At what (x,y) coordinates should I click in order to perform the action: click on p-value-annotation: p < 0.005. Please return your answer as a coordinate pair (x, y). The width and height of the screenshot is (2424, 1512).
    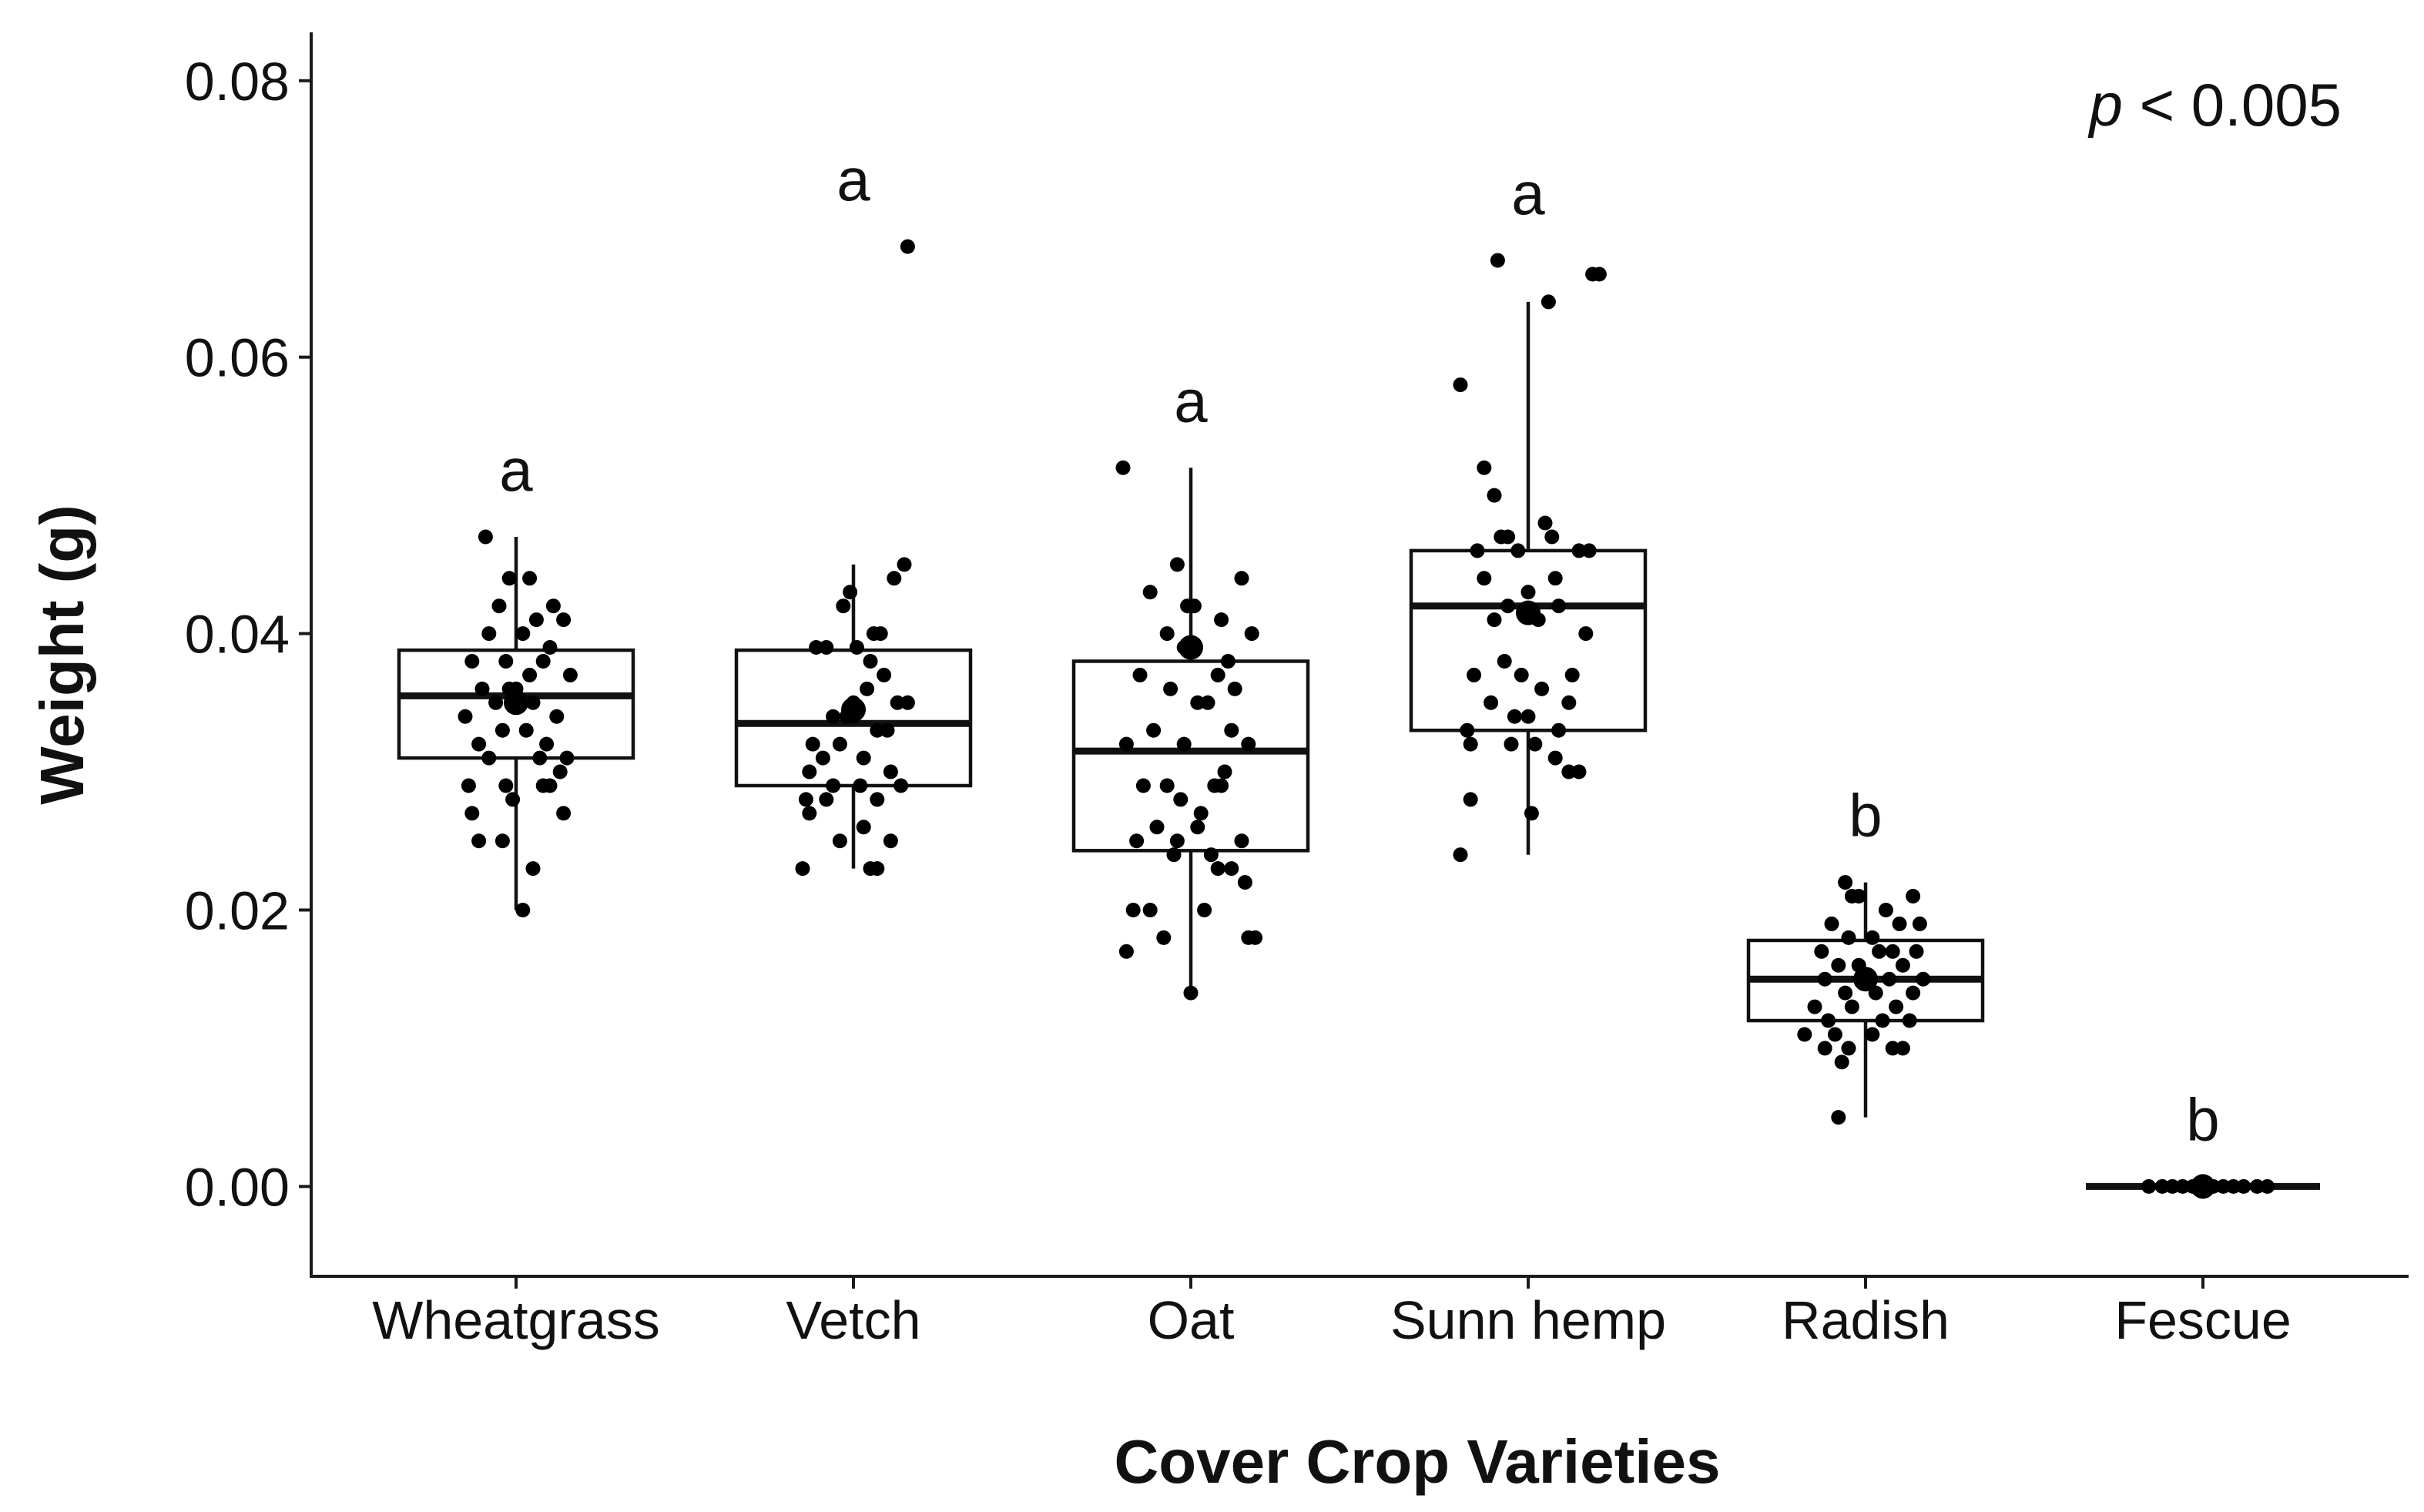
    Looking at the image, I should click on (2215, 105).